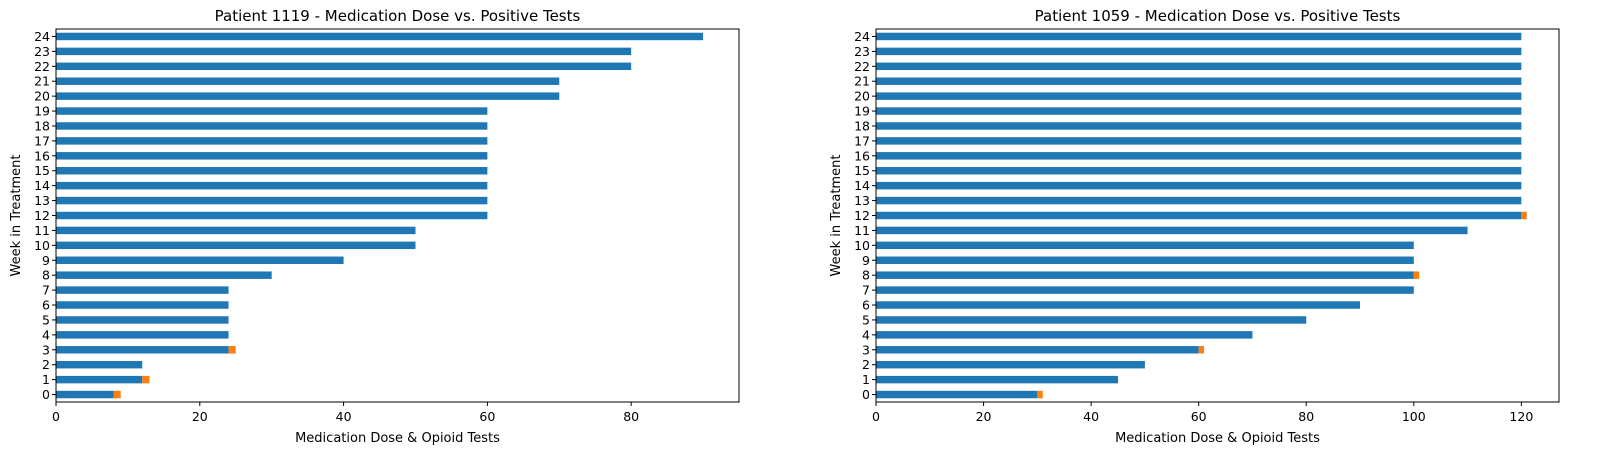 Image resolution: width=1617 pixels, height=468 pixels. What do you see at coordinates (866, 364) in the screenshot?
I see `y-tick-label: 2` at bounding box center [866, 364].